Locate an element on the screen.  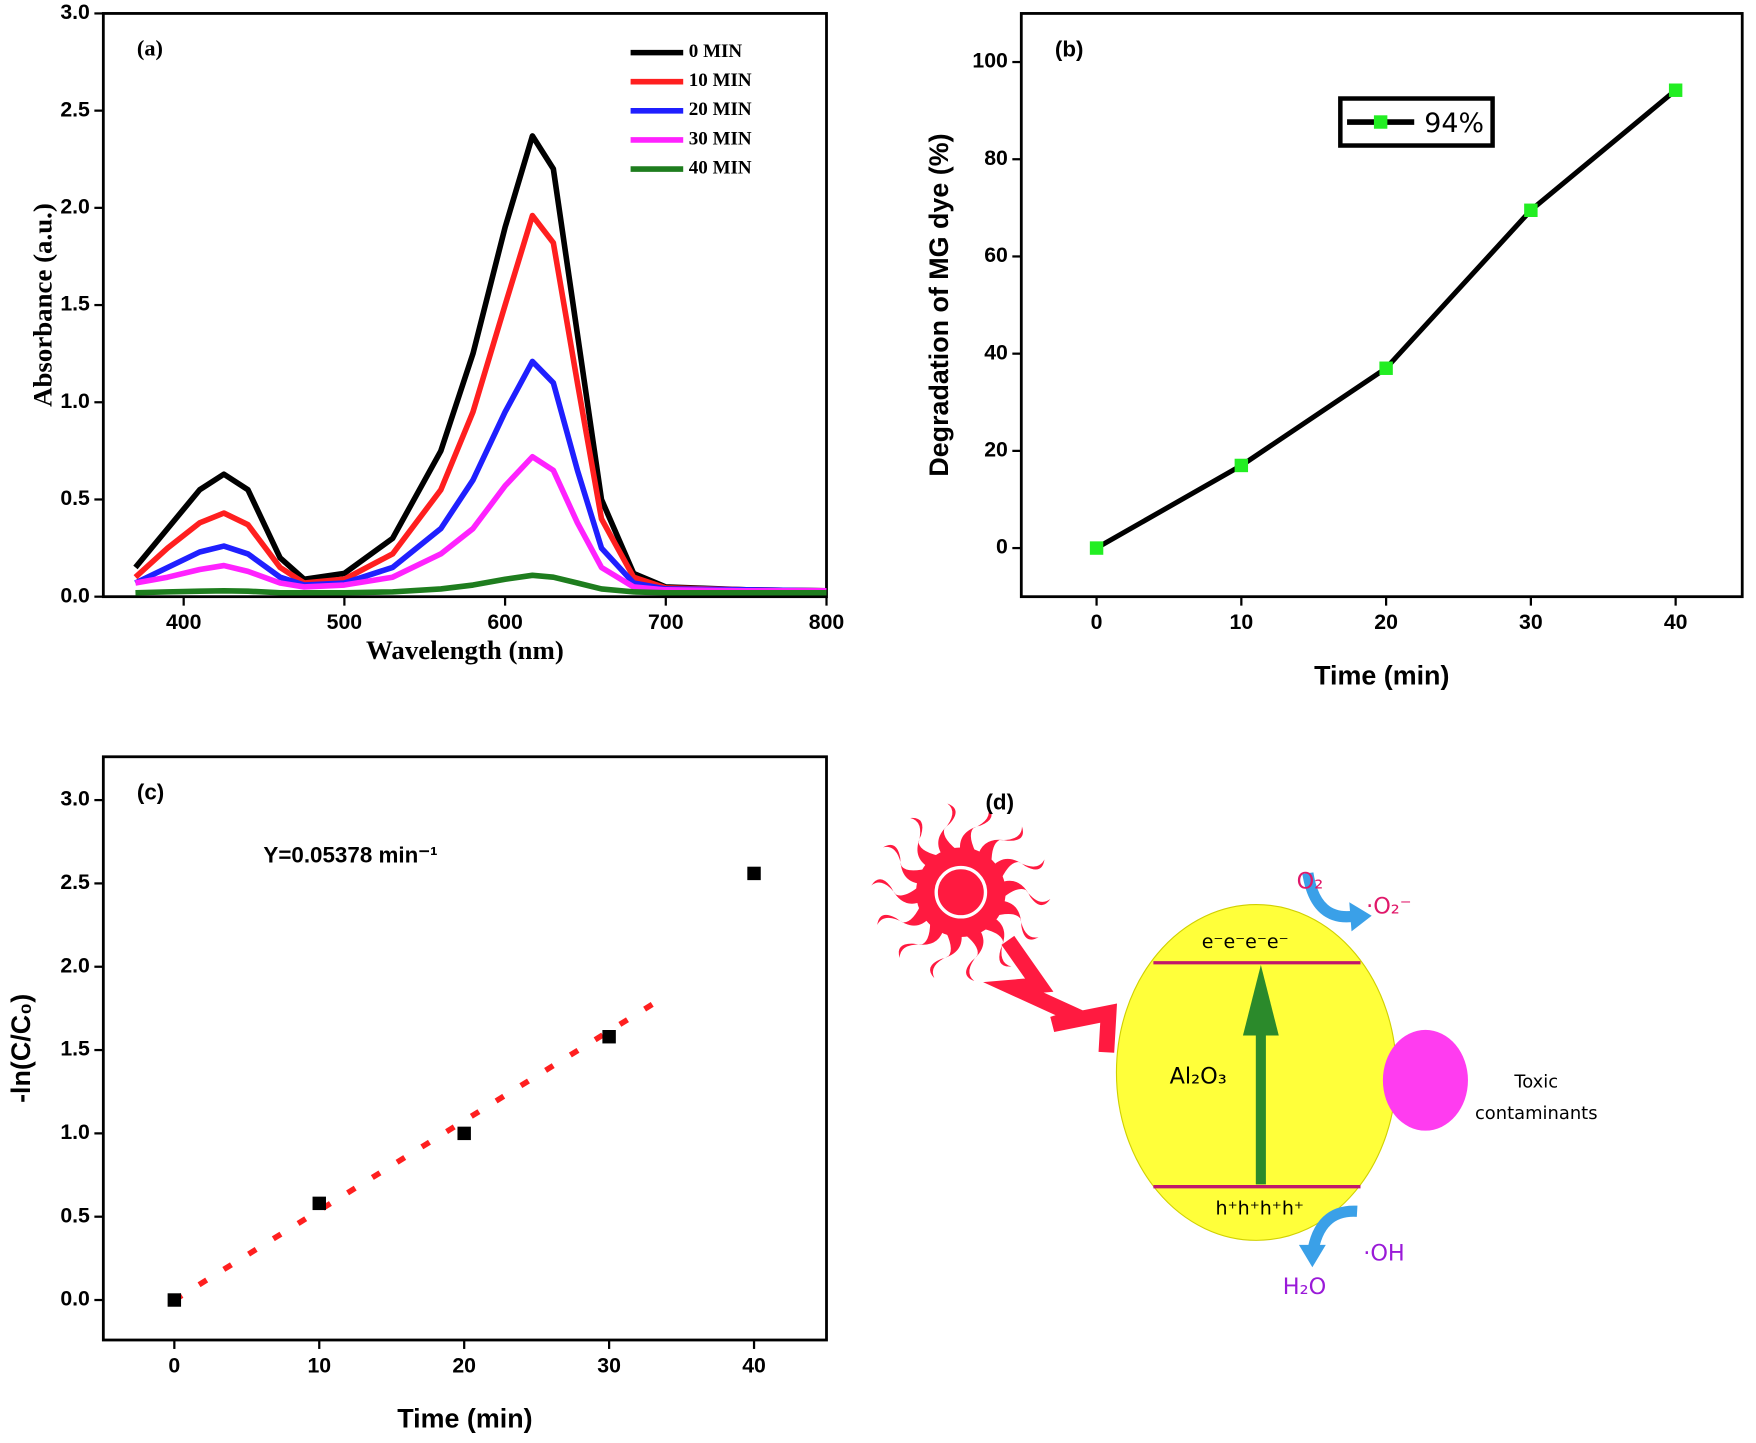
oxygen-label: O₂ is located at coordinates (1310, 882).